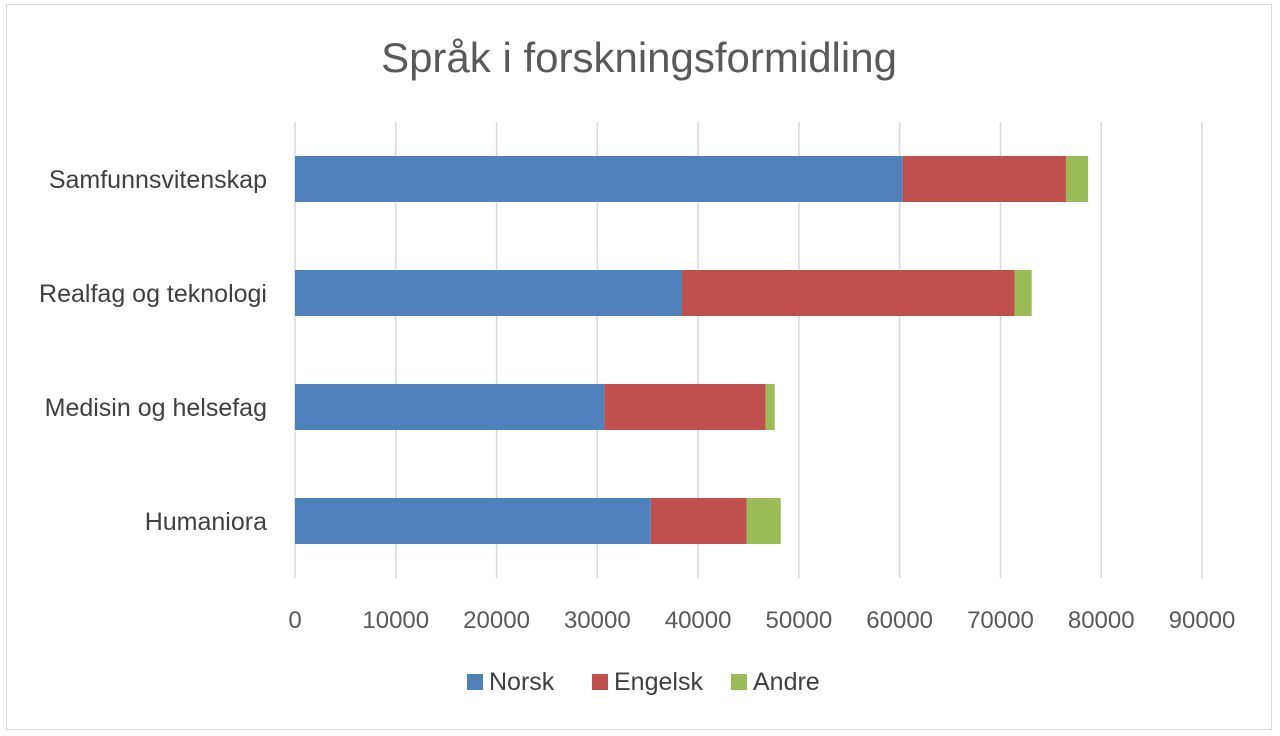  Describe the element at coordinates (156, 408) in the screenshot. I see `category-label: Medisin og helsefag` at that location.